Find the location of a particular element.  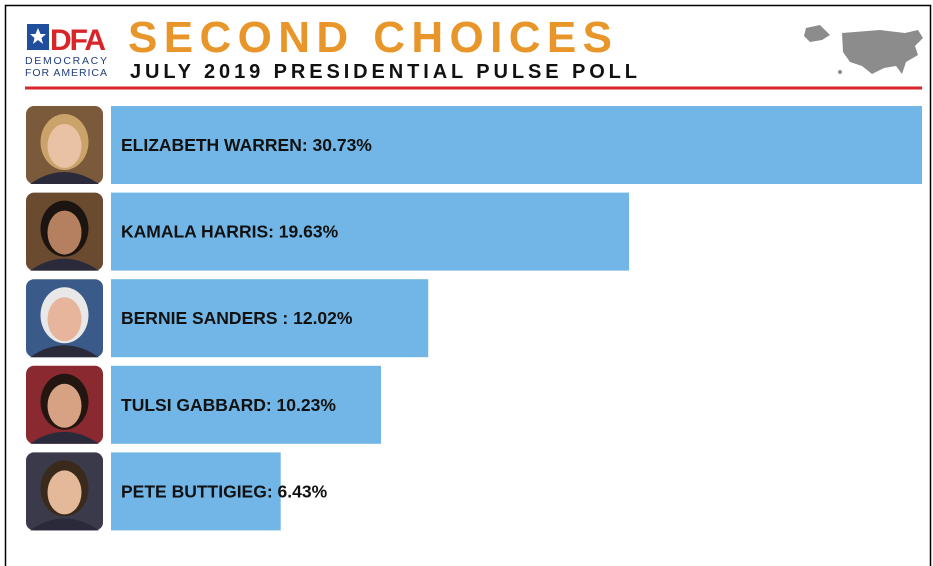

us-map is located at coordinates (863, 49).